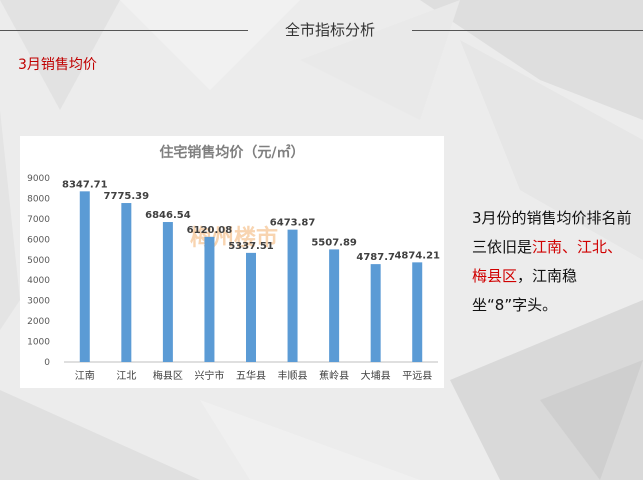 Image resolution: width=643 pixels, height=480 pixels. I want to click on y-tick-label: 6000, so click(38, 240).